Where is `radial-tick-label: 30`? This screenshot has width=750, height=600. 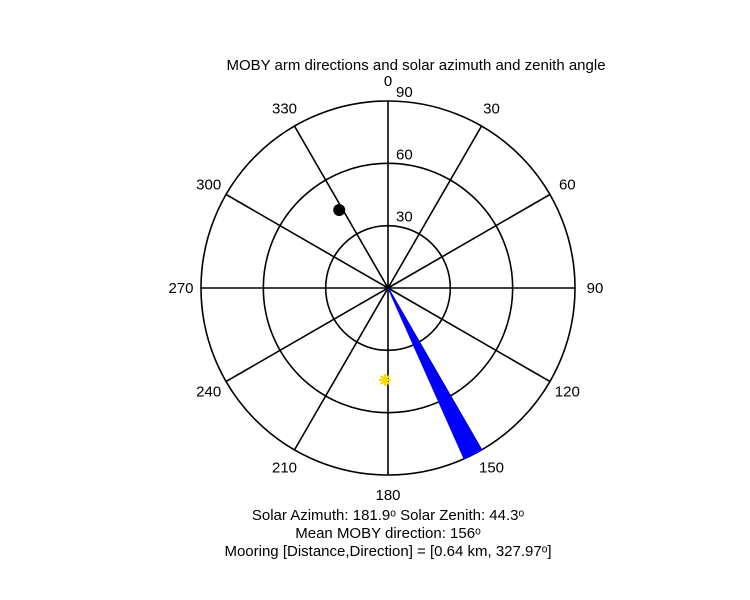 radial-tick-label: 30 is located at coordinates (404, 217).